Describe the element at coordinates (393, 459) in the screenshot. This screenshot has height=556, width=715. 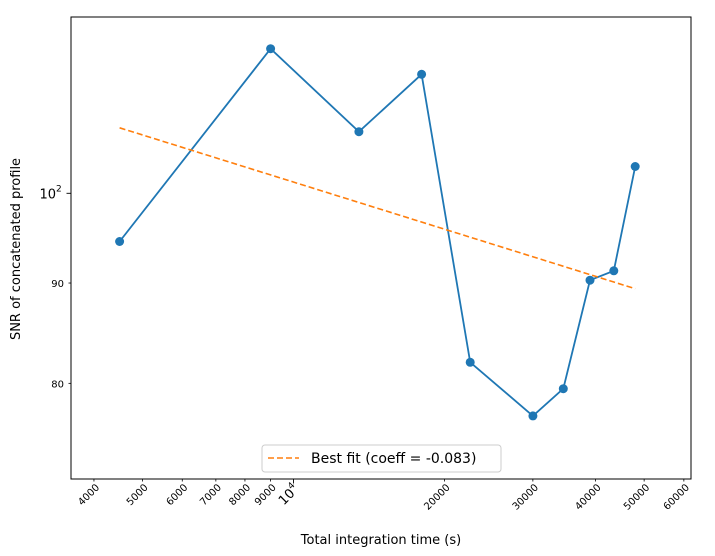
I see `legend-label-fit: Best fit (coeff = -0.083)` at that location.